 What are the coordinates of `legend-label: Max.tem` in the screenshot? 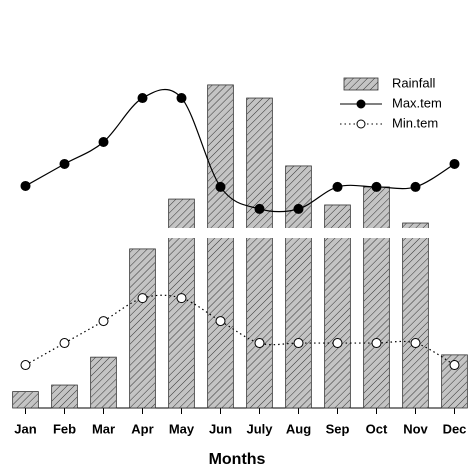 It's located at (417, 102).